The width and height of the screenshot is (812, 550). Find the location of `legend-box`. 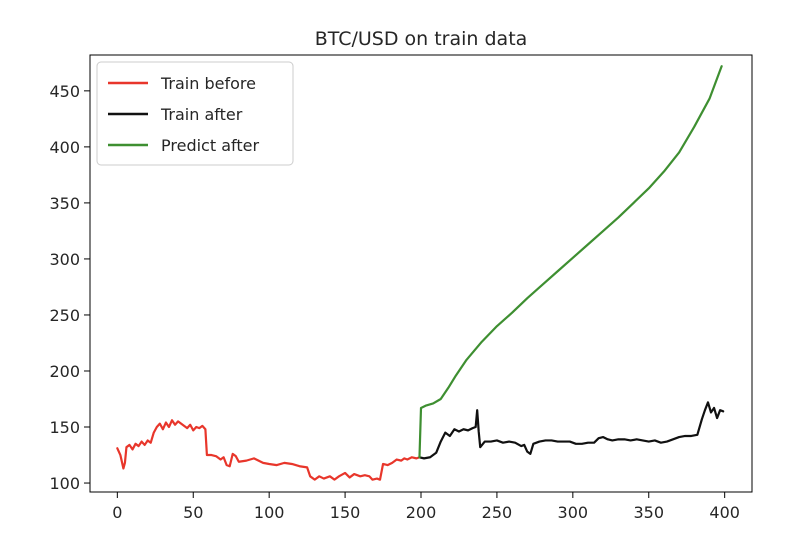

legend-box is located at coordinates (195, 113).